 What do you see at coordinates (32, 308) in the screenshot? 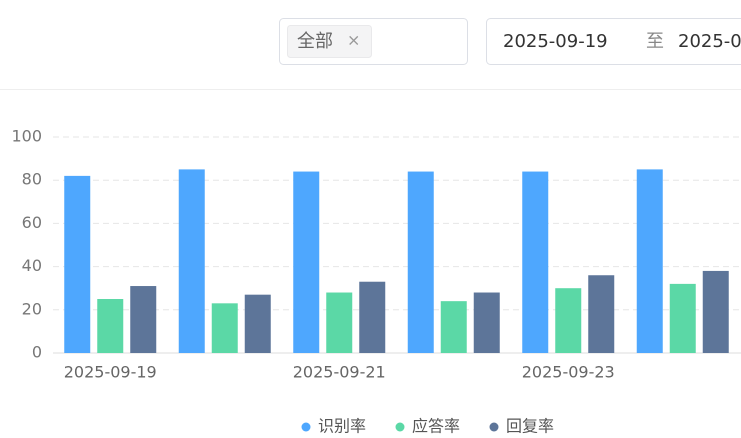
I see `y-tick-label: 20` at bounding box center [32, 308].